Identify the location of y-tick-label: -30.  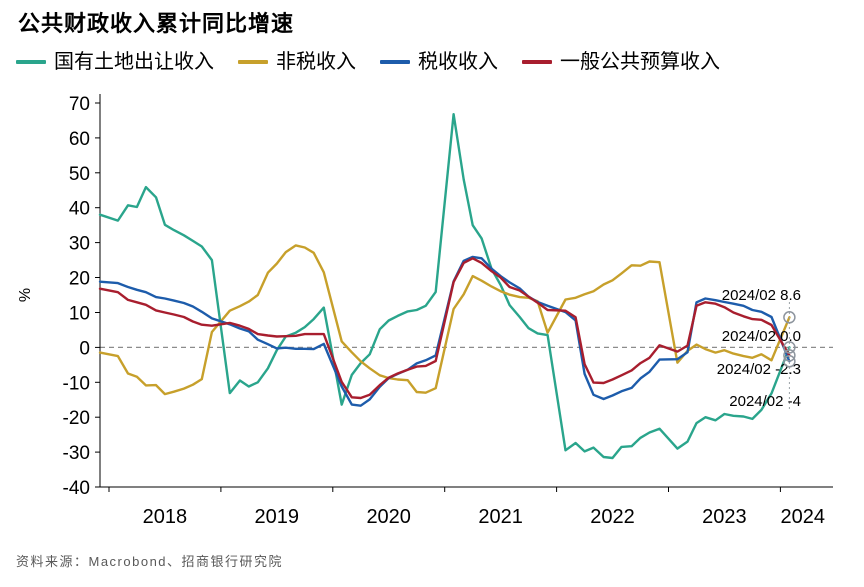
(76, 453).